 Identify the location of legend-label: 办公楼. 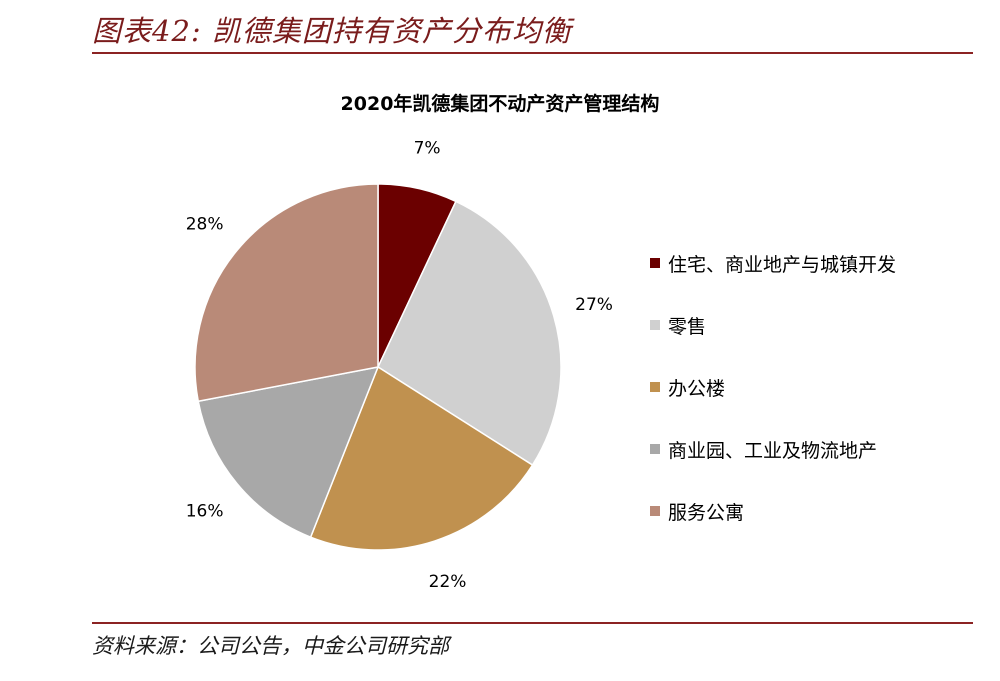
(697, 388).